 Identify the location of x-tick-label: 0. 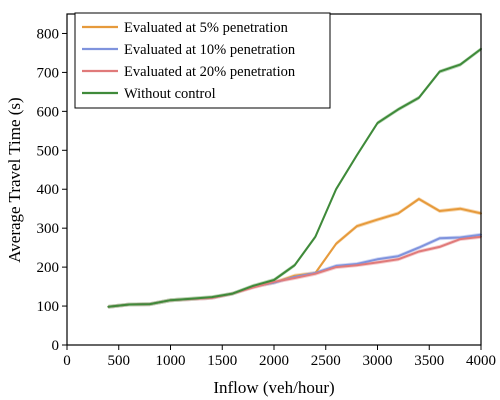
(67, 361).